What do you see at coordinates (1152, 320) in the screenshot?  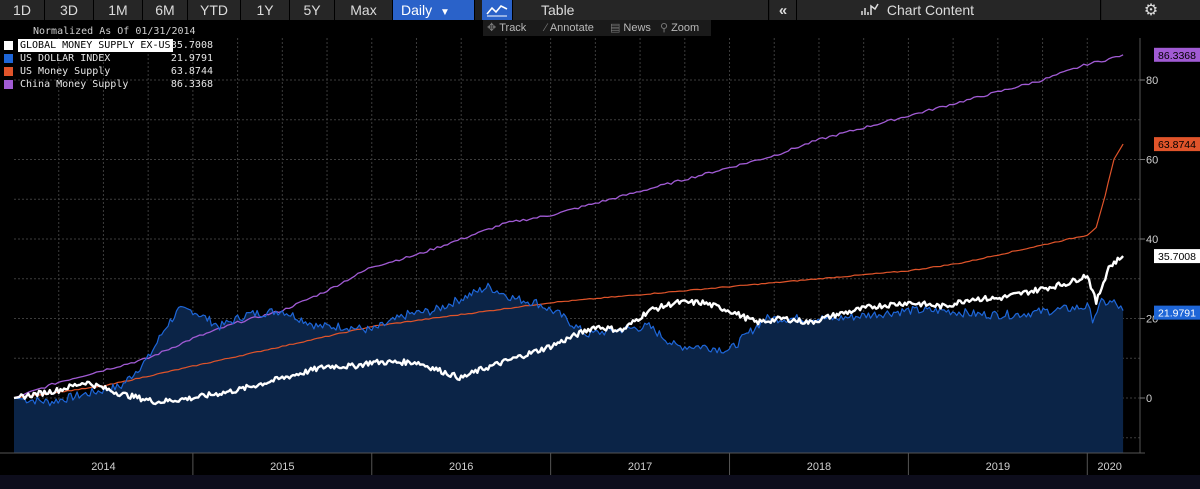 I see `y-tick-label: 20` at bounding box center [1152, 320].